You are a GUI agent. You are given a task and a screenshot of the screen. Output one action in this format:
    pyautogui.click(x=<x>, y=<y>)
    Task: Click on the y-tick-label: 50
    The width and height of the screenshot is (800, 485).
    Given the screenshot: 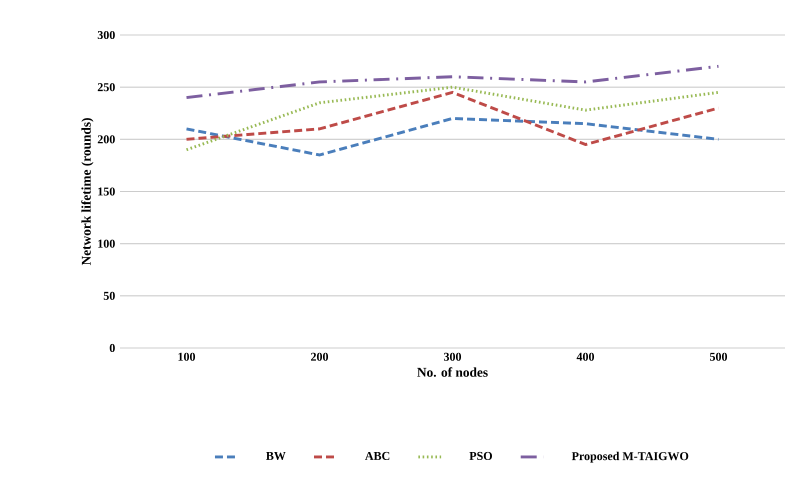 What is the action you would take?
    pyautogui.click(x=109, y=296)
    